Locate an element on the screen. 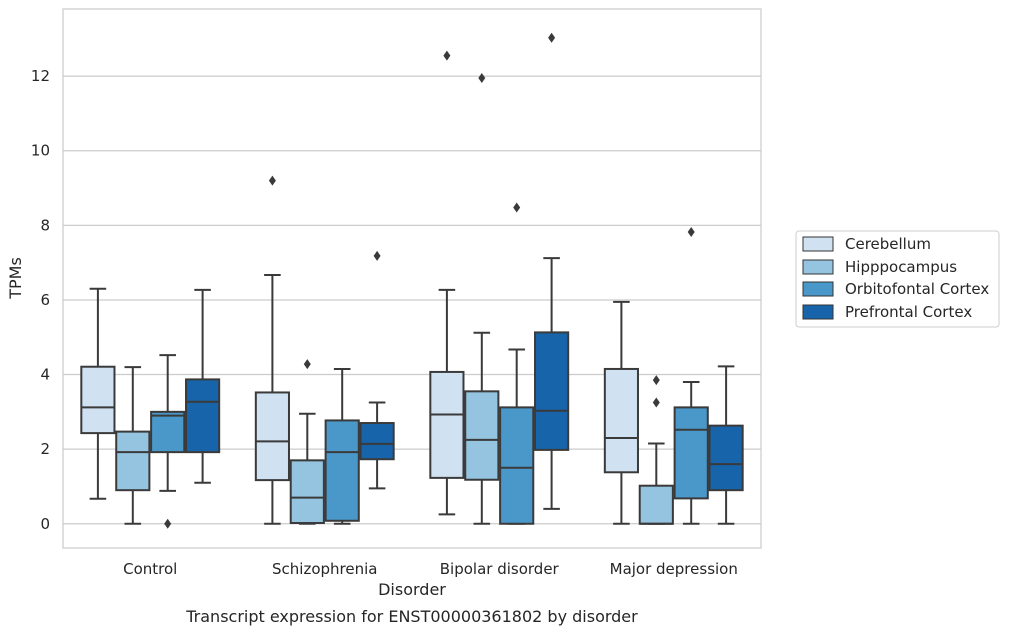  box-hipppocampus-bipolar-disorder is located at coordinates (482, 299).